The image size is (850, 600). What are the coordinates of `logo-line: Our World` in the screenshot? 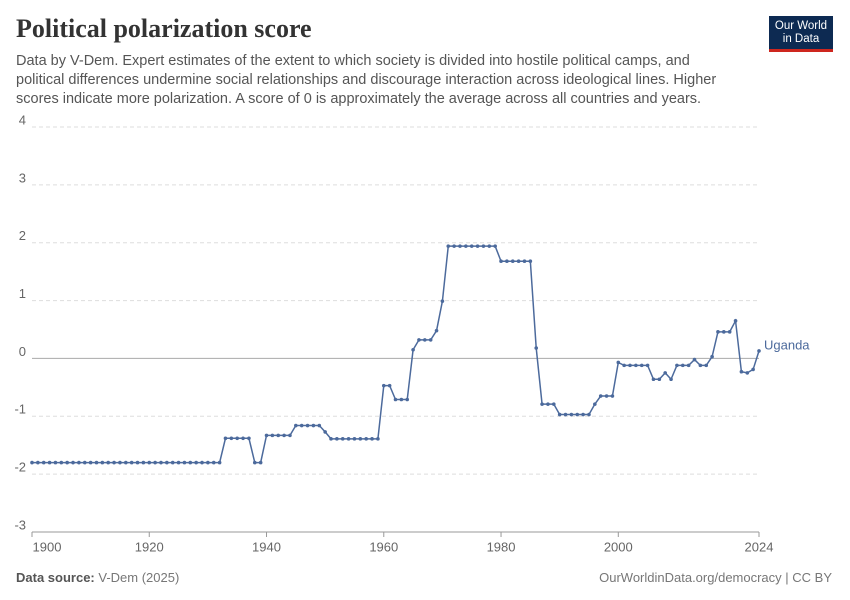 It's located at (801, 26).